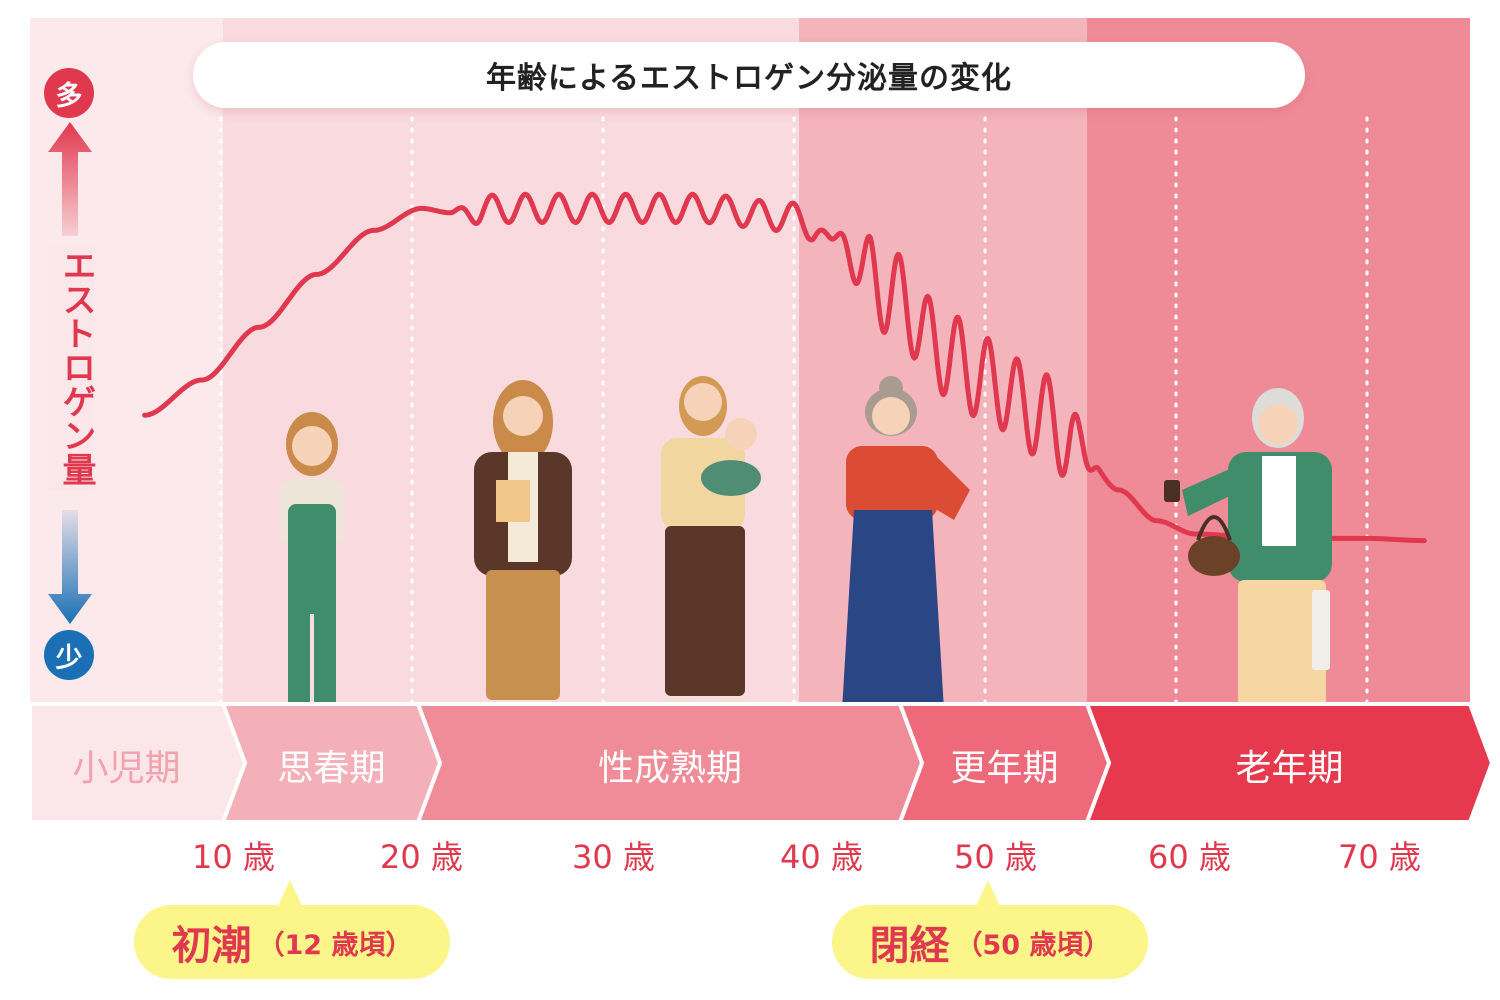 The image size is (1500, 1000). I want to click on tick-label-30: 30 歳, so click(613, 857).